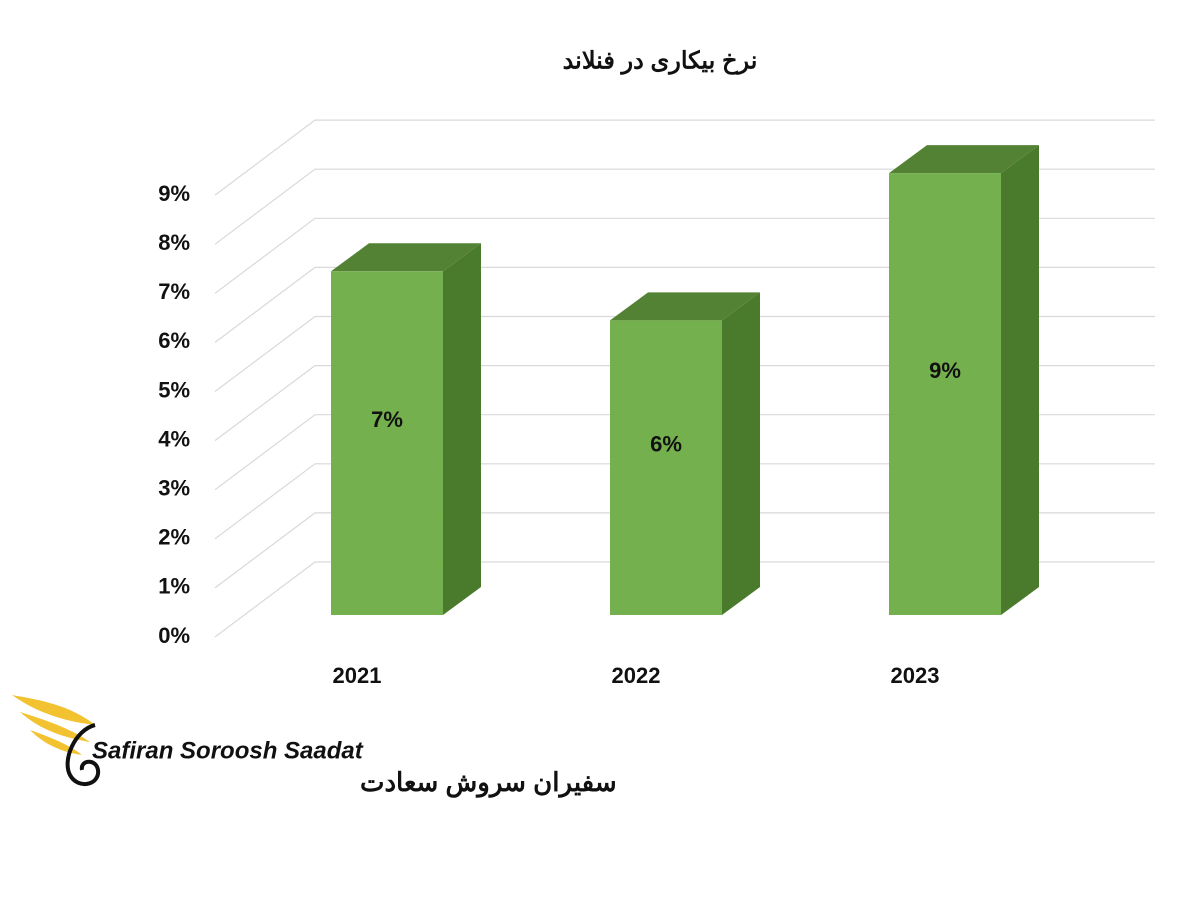  What do you see at coordinates (174, 389) in the screenshot?
I see `y-tick-label: 5%` at bounding box center [174, 389].